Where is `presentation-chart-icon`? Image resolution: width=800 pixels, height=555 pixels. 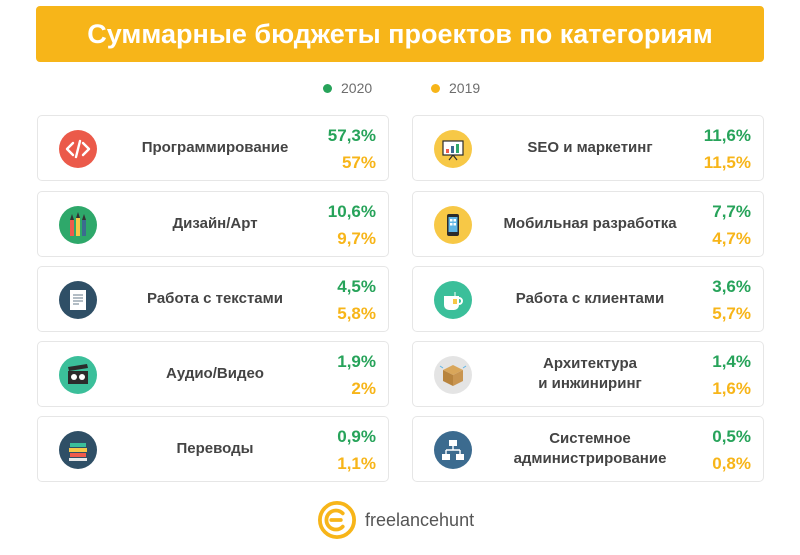
presentation-chart-icon is located at coordinates (453, 149).